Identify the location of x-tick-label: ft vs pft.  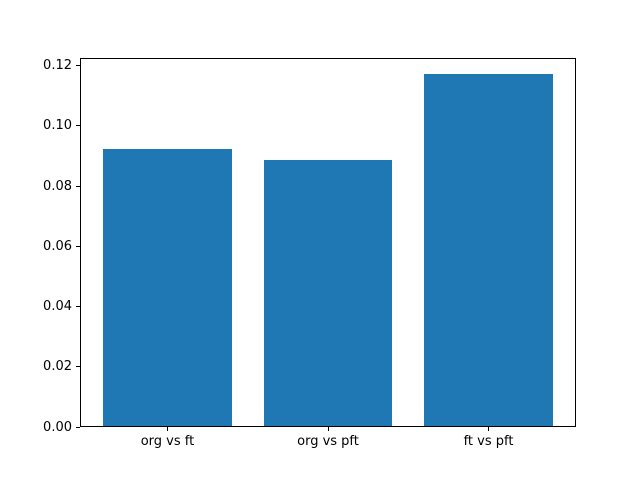
(488, 442).